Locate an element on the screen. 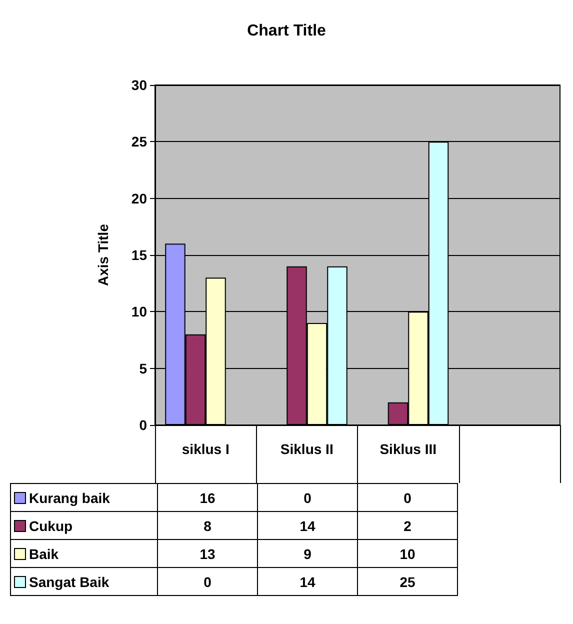 The width and height of the screenshot is (573, 624). y-axis-title: Axis Title is located at coordinates (103, 255).